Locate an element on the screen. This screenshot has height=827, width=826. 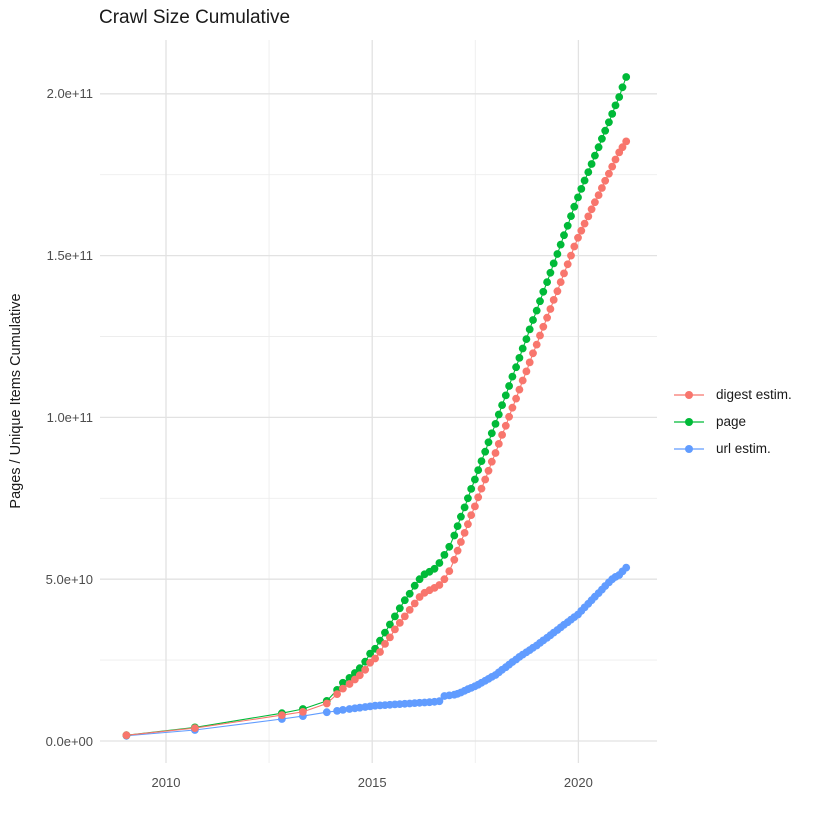
legend-key-point is located at coordinates (689, 448).